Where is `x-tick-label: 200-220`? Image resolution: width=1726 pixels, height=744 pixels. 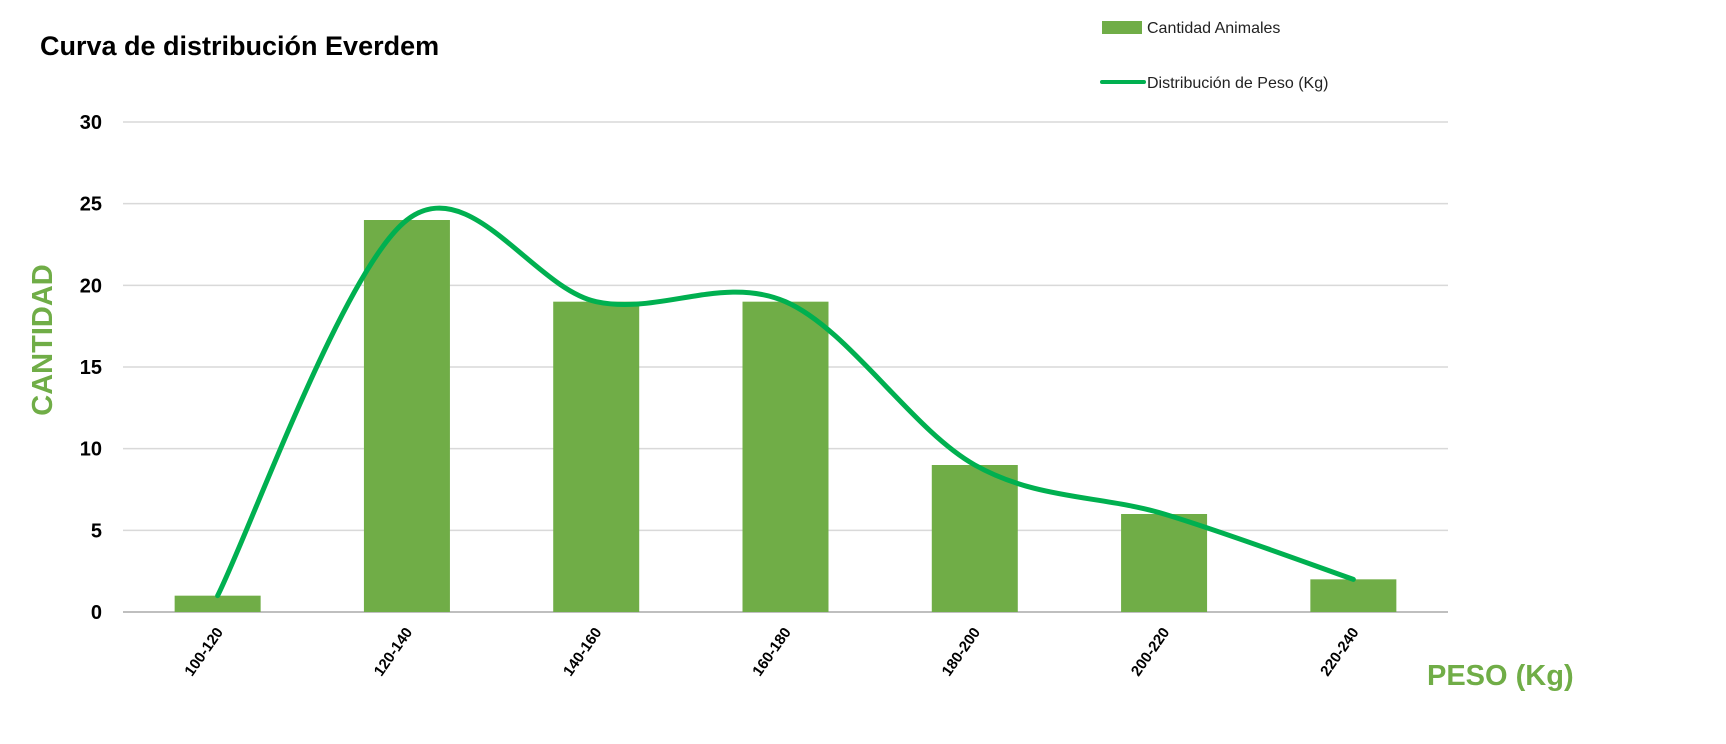 x-tick-label: 200-220 is located at coordinates (1151, 652).